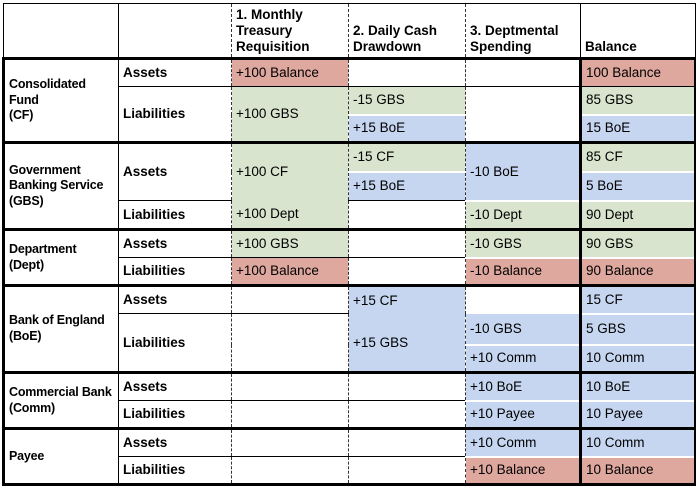  What do you see at coordinates (637, 272) in the screenshot?
I see `dept-liabilities-balance-cell: 90 Balance` at bounding box center [637, 272].